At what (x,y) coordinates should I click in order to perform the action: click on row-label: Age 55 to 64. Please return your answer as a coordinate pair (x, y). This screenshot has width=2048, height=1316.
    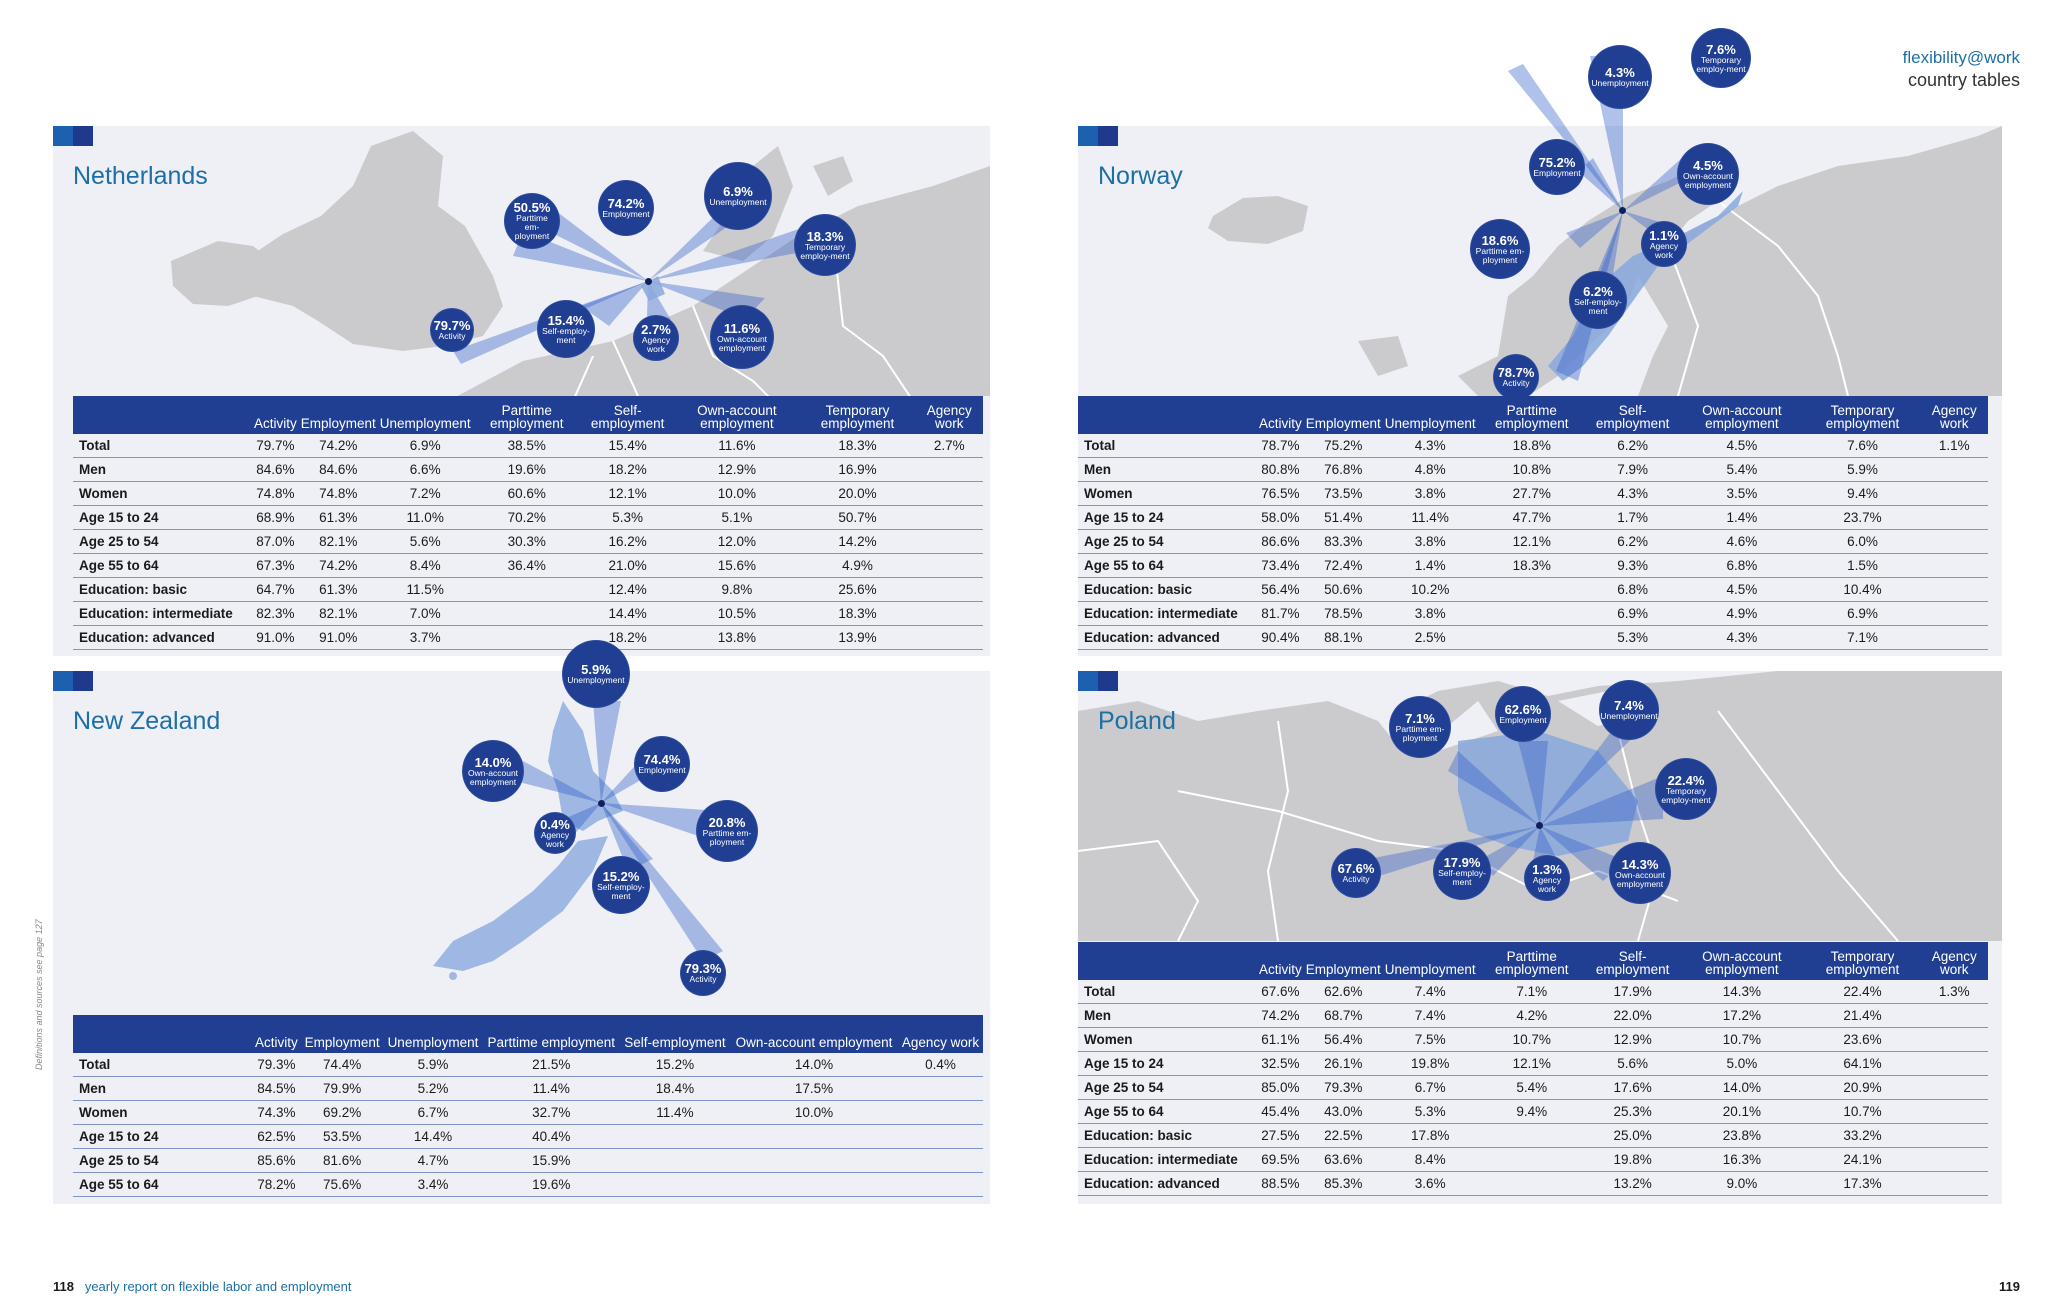
    Looking at the image, I should click on (1167, 565).